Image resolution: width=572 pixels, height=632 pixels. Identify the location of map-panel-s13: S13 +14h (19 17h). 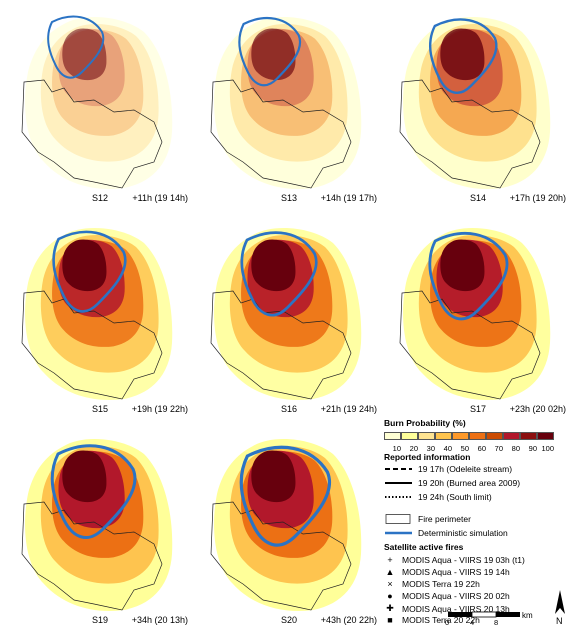
(286, 104).